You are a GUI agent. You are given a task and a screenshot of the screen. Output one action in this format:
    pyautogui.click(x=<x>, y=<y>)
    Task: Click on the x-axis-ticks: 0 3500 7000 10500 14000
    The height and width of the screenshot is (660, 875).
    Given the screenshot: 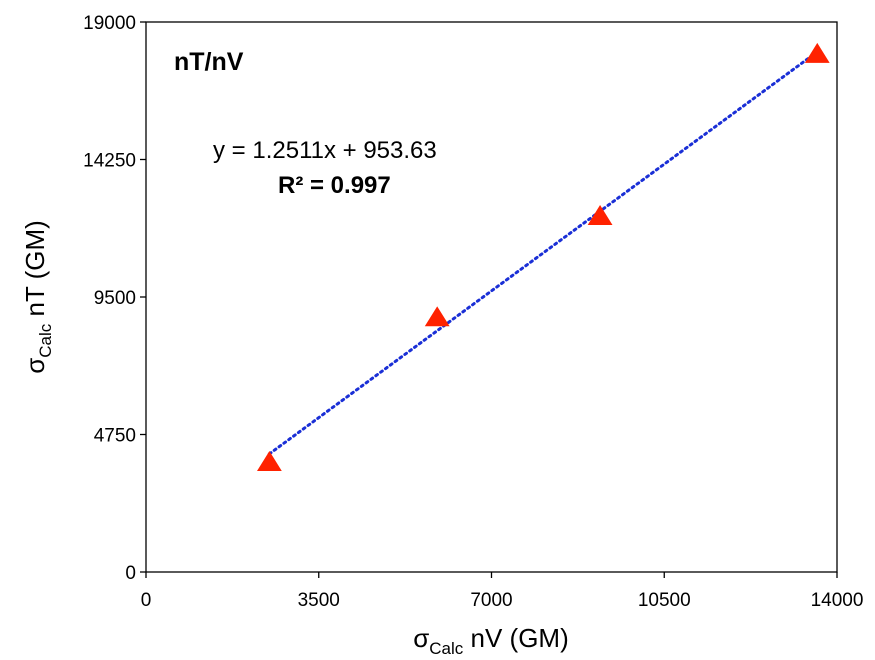 What is the action you would take?
    pyautogui.click(x=502, y=591)
    